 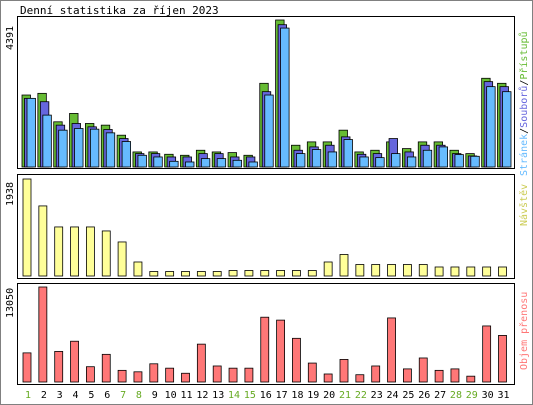 What do you see at coordinates (503, 395) in the screenshot?
I see `x-tick-day-31: 31` at bounding box center [503, 395].